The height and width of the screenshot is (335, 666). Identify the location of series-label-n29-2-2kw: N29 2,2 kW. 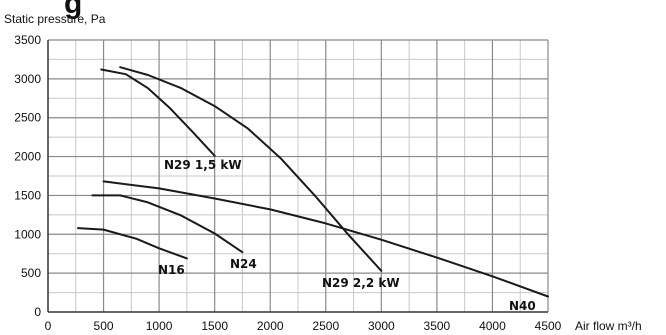
(361, 283).